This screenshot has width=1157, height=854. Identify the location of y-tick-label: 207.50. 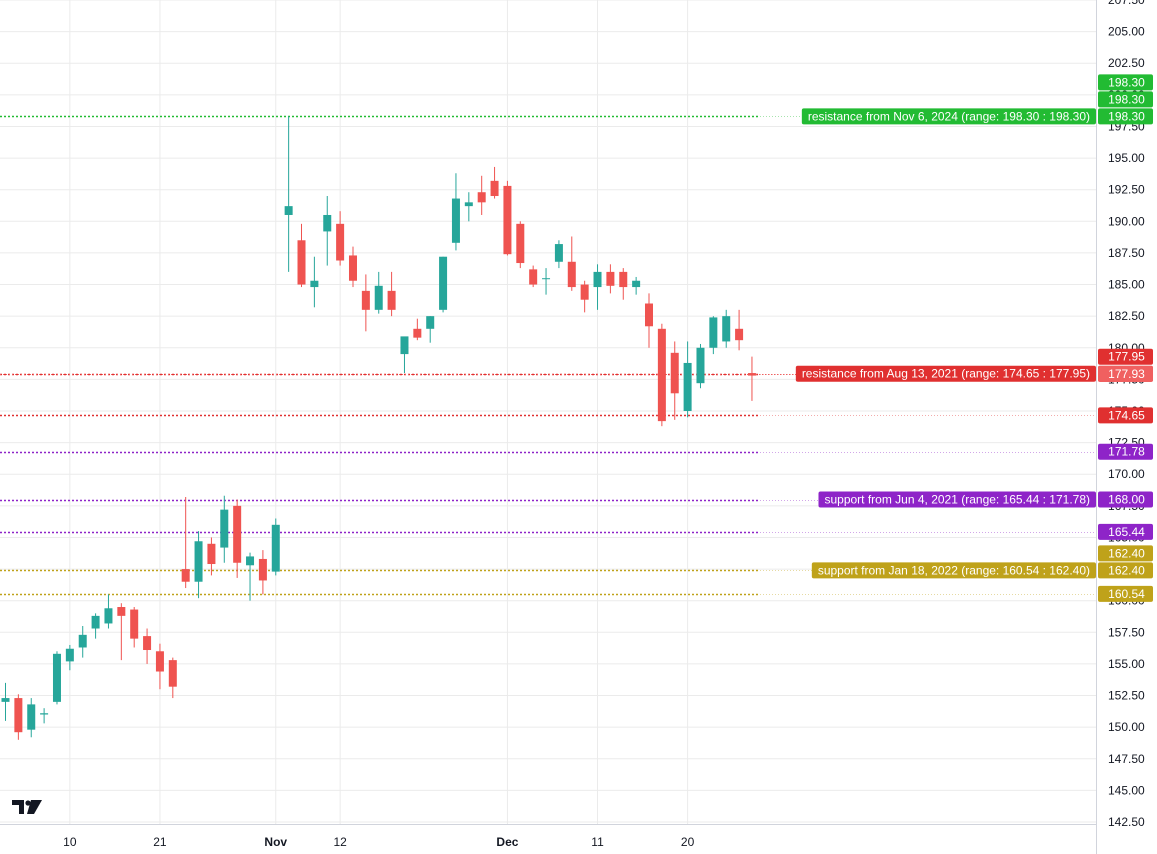
(1126, 3).